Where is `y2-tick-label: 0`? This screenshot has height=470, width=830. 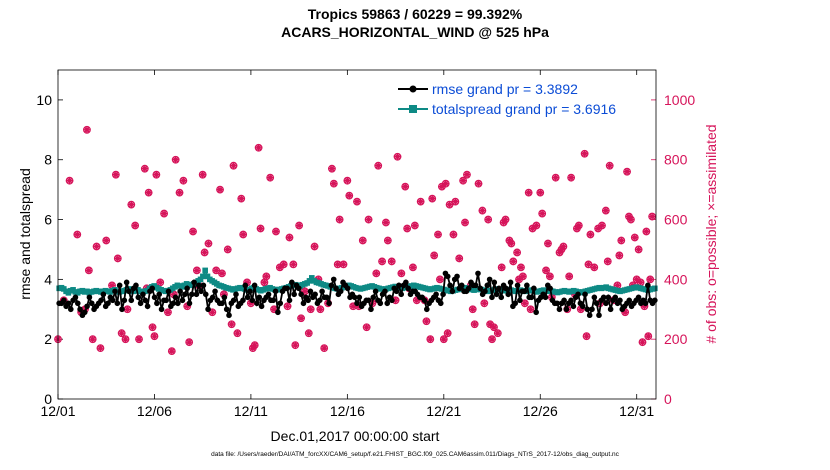 y2-tick-label: 0 is located at coordinates (668, 399).